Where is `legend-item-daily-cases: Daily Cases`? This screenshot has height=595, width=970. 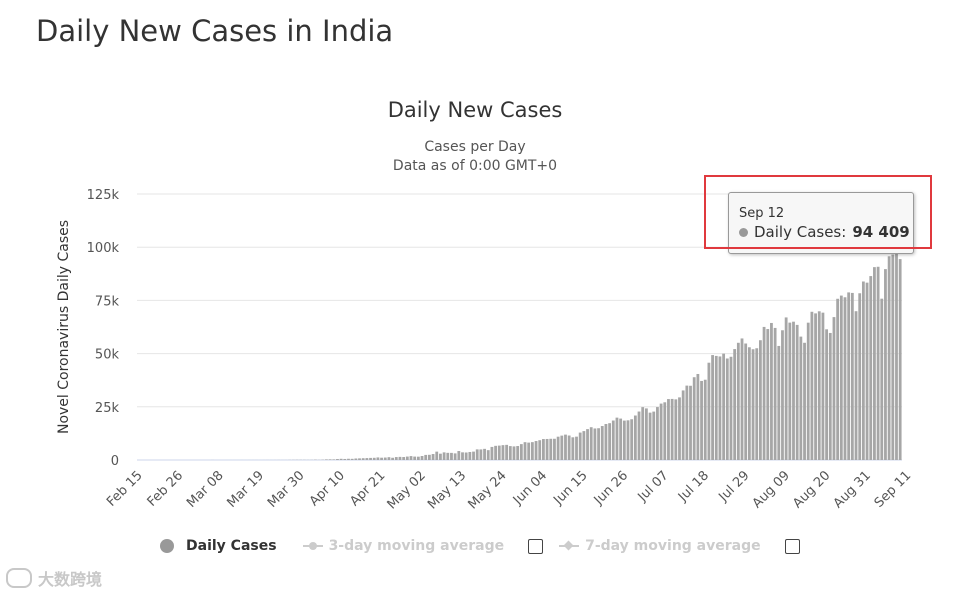
legend-item-daily-cases: Daily Cases is located at coordinates (218, 546).